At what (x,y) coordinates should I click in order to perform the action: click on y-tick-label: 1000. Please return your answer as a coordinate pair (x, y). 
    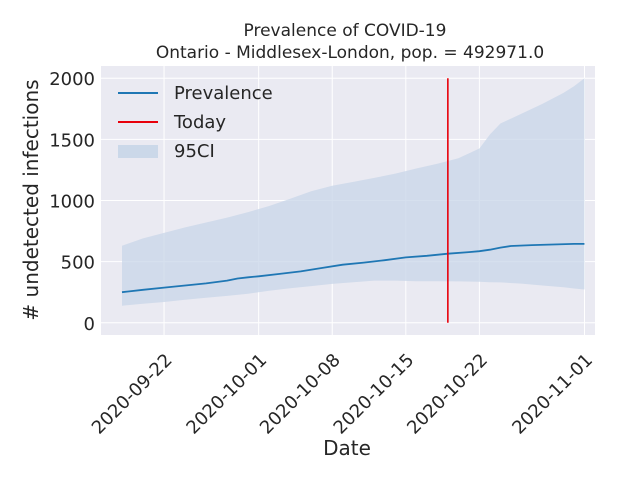
    Looking at the image, I should click on (72, 202).